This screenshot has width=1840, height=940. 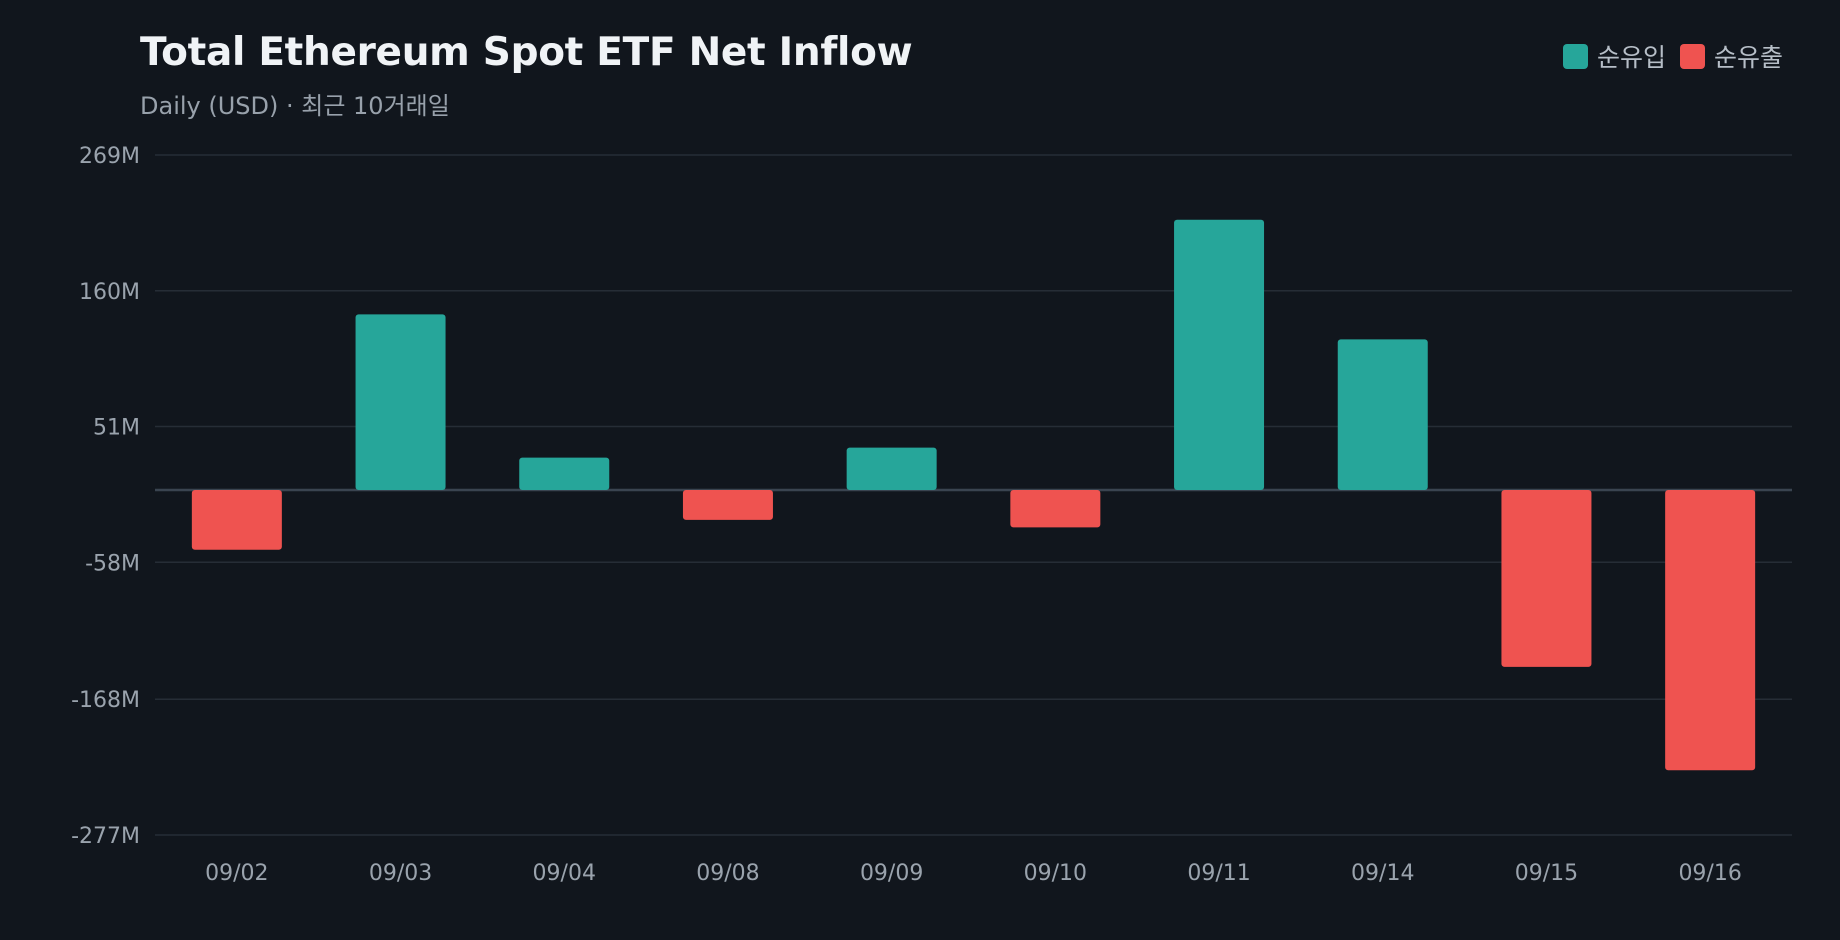 What do you see at coordinates (526, 52) in the screenshot?
I see `chart-title: Total Ethereum Spot ETF Net Inflow` at bounding box center [526, 52].